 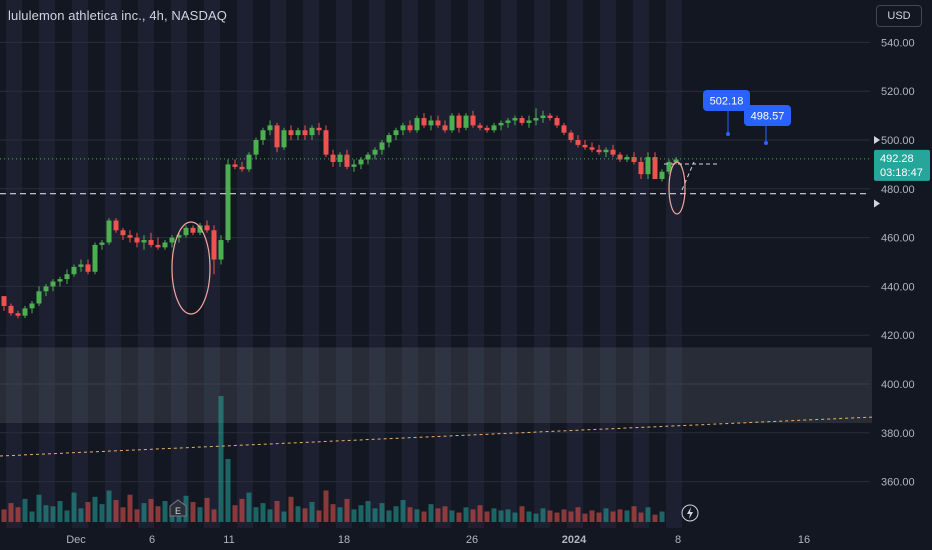 I want to click on callout-label: 502.18, so click(x=727, y=102).